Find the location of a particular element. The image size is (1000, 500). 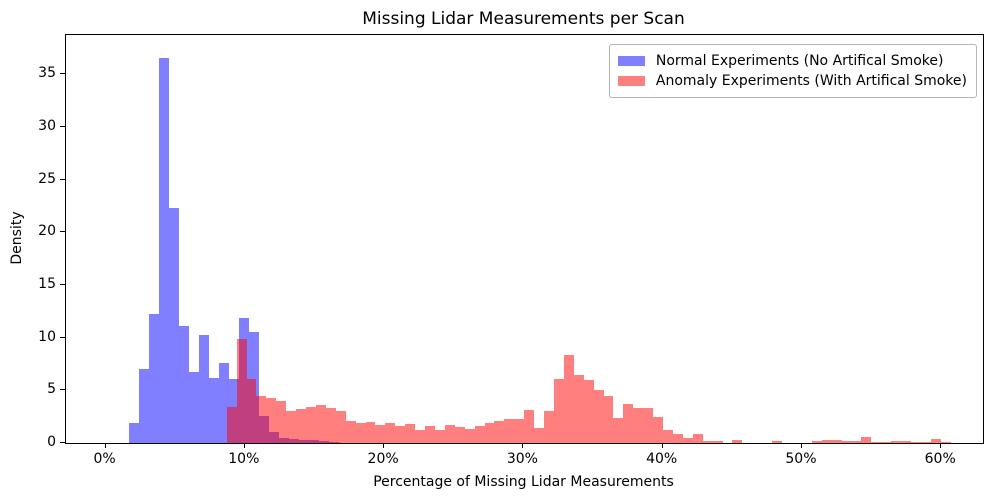

x-tick-label: 20% is located at coordinates (383, 459).